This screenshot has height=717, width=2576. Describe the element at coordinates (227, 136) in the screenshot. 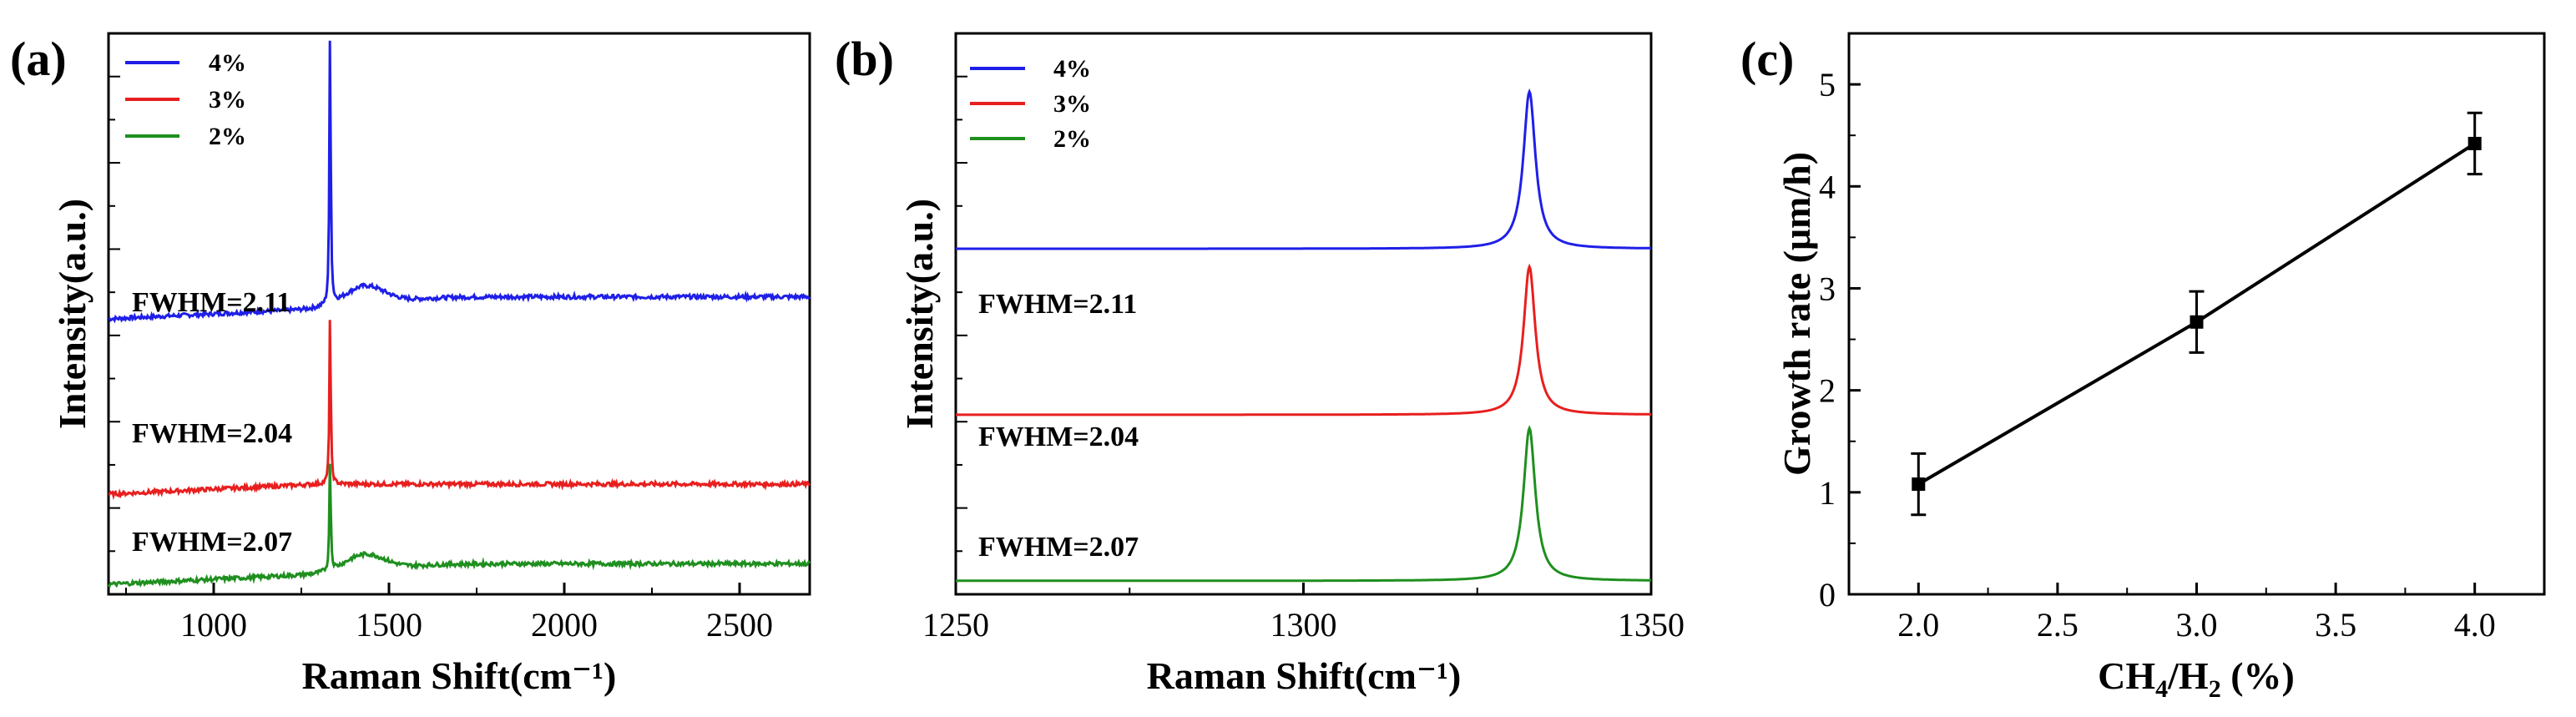

I see `panel-a-legend-label: 2%` at that location.